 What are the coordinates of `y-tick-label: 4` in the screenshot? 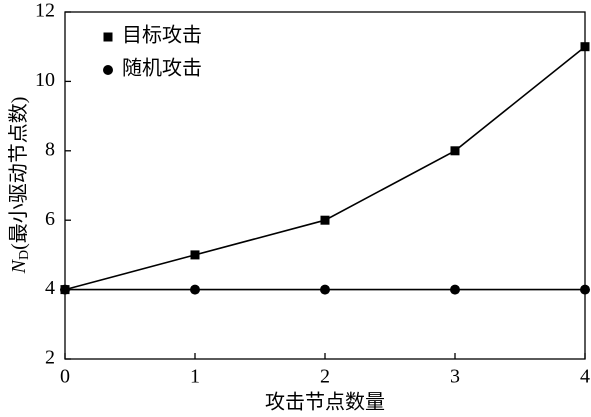 It's located at (50, 288).